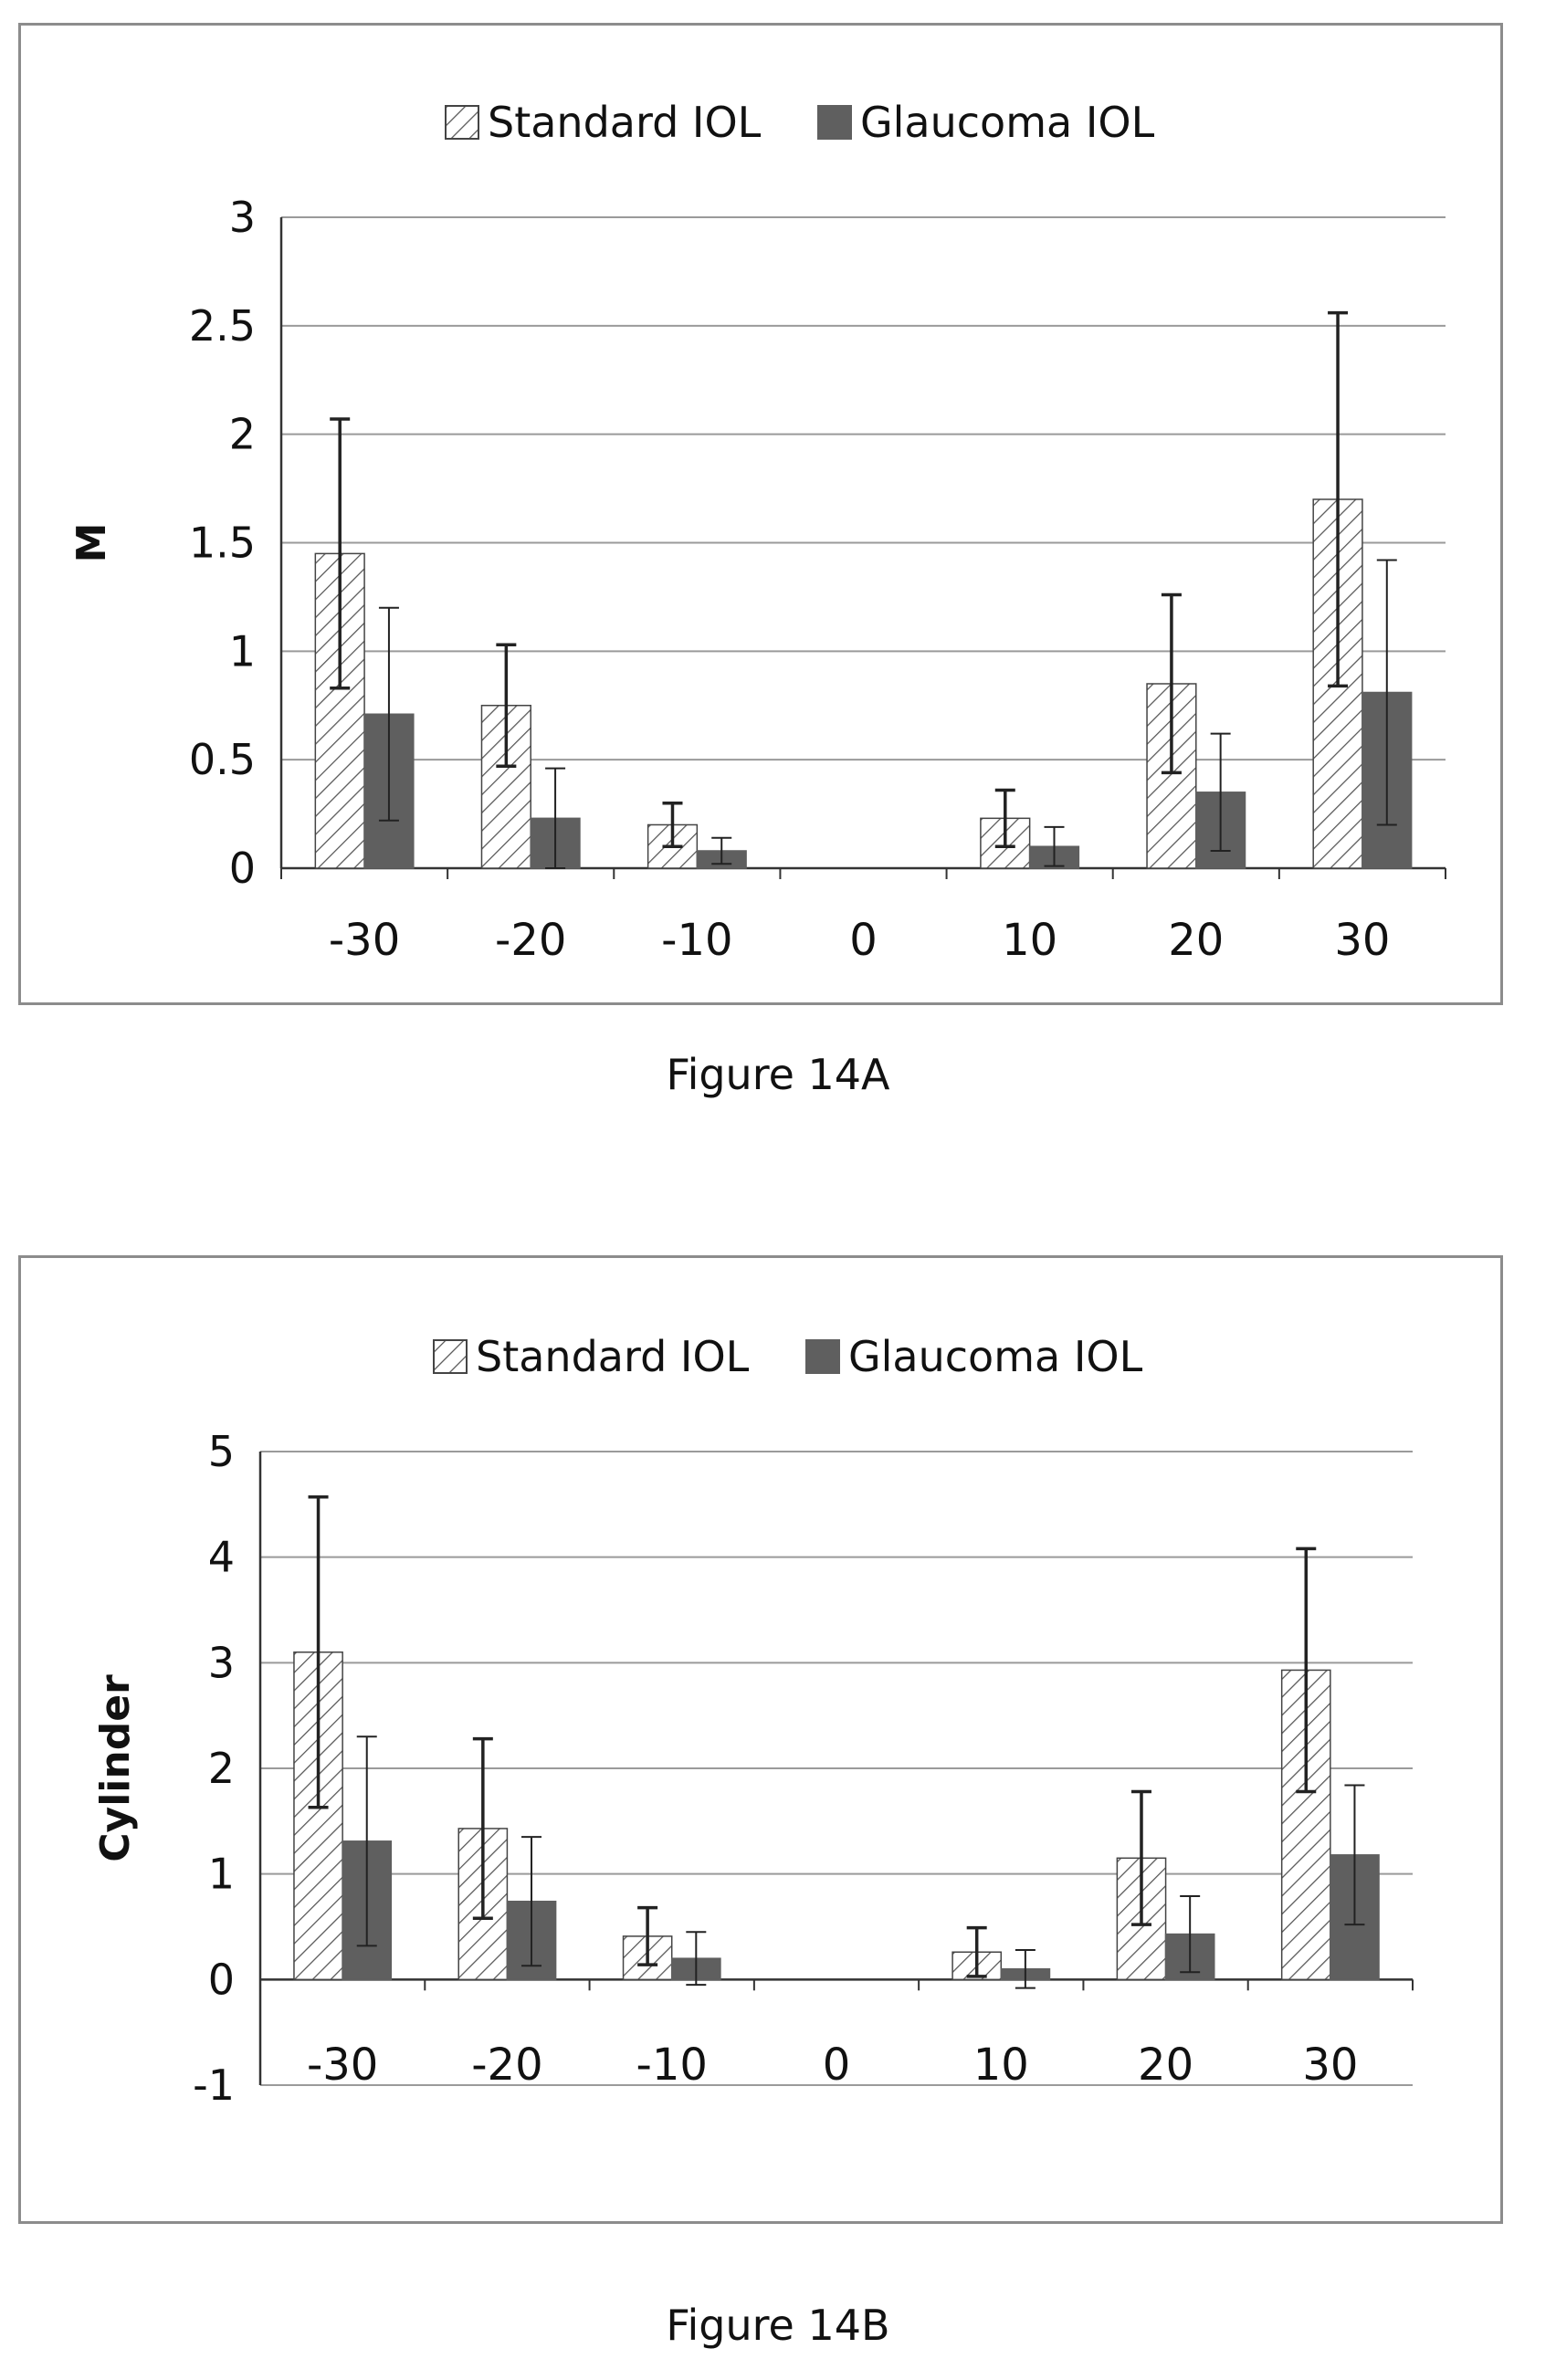  I want to click on figure-caption-14b: Figure 14B, so click(778, 2325).